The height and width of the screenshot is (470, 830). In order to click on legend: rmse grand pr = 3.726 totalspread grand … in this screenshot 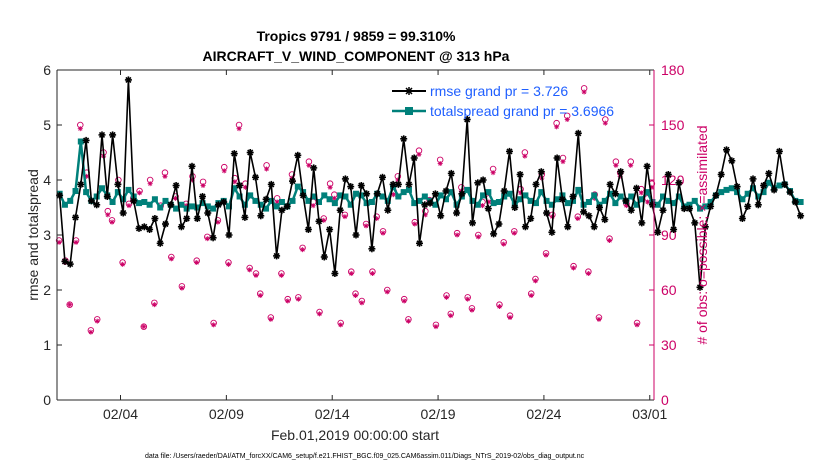, I will do `click(503, 101)`.